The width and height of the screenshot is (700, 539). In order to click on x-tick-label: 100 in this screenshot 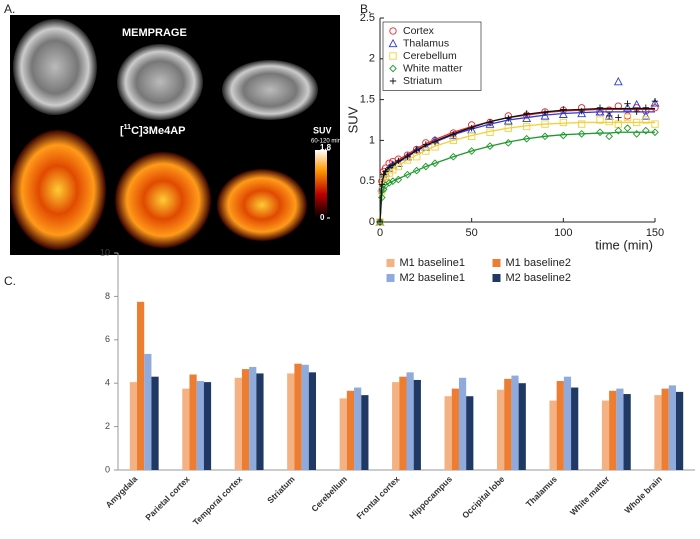, I will do `click(563, 233)`.